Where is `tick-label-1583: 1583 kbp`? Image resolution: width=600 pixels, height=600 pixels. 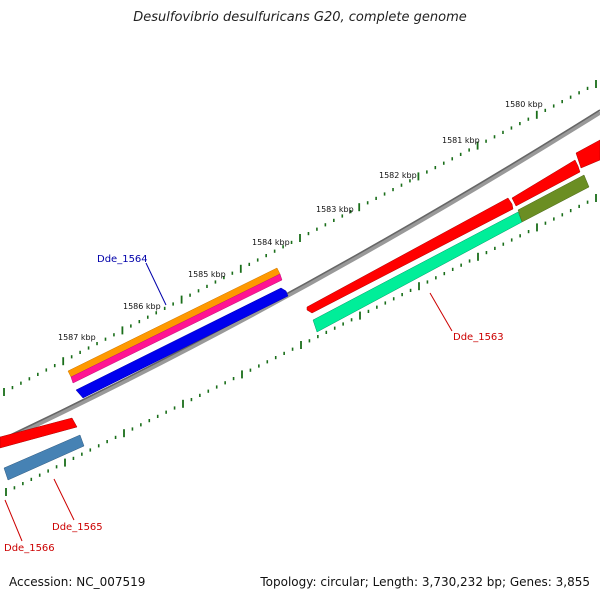 tick-label-1583: 1583 kbp is located at coordinates (335, 209).